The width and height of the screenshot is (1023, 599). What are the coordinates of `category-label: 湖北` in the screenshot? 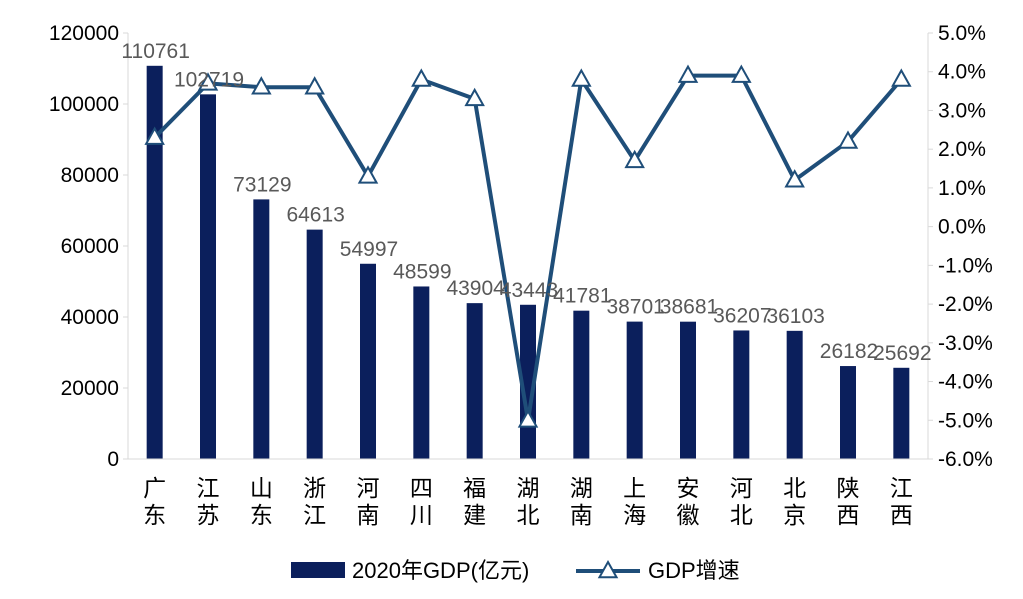 It's located at (528, 502).